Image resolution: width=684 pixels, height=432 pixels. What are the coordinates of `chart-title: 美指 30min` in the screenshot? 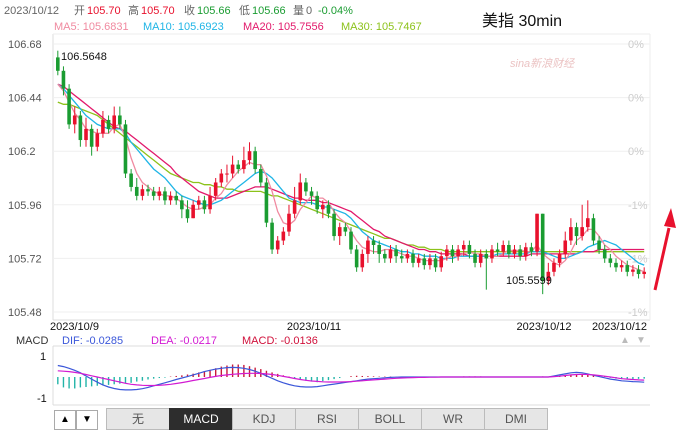 It's located at (522, 21).